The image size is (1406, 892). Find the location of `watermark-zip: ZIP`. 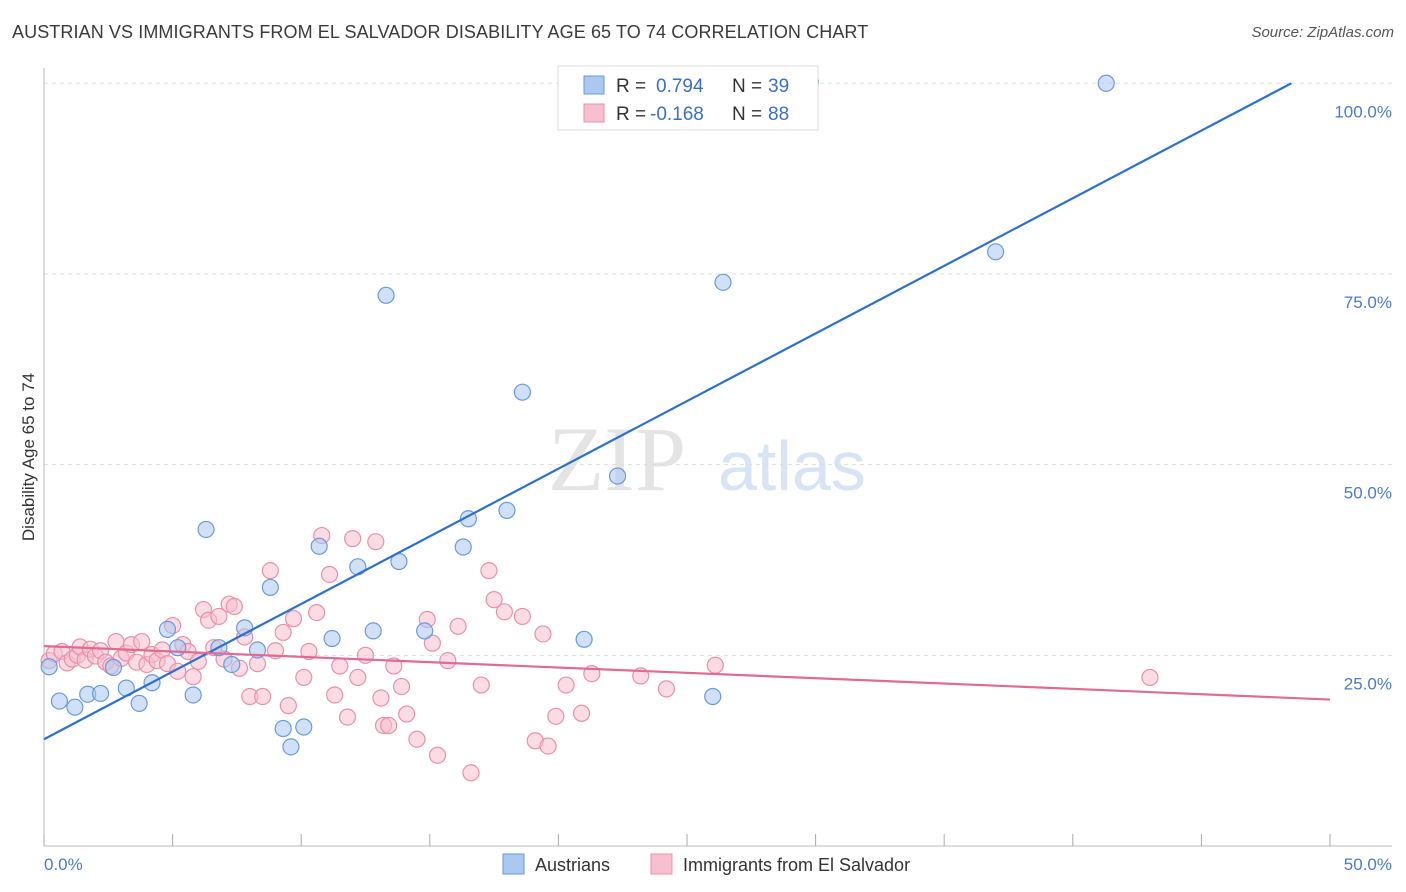

watermark-zip: ZIP is located at coordinates (617, 459).